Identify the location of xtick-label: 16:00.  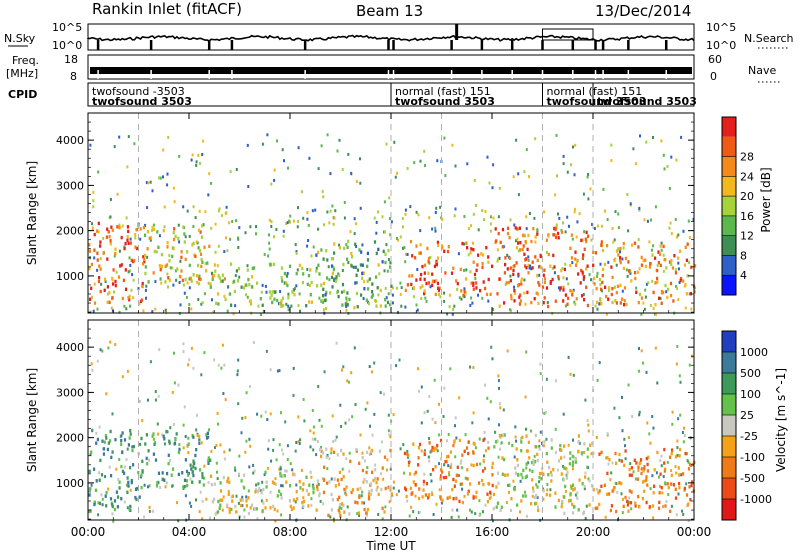
(492, 532).